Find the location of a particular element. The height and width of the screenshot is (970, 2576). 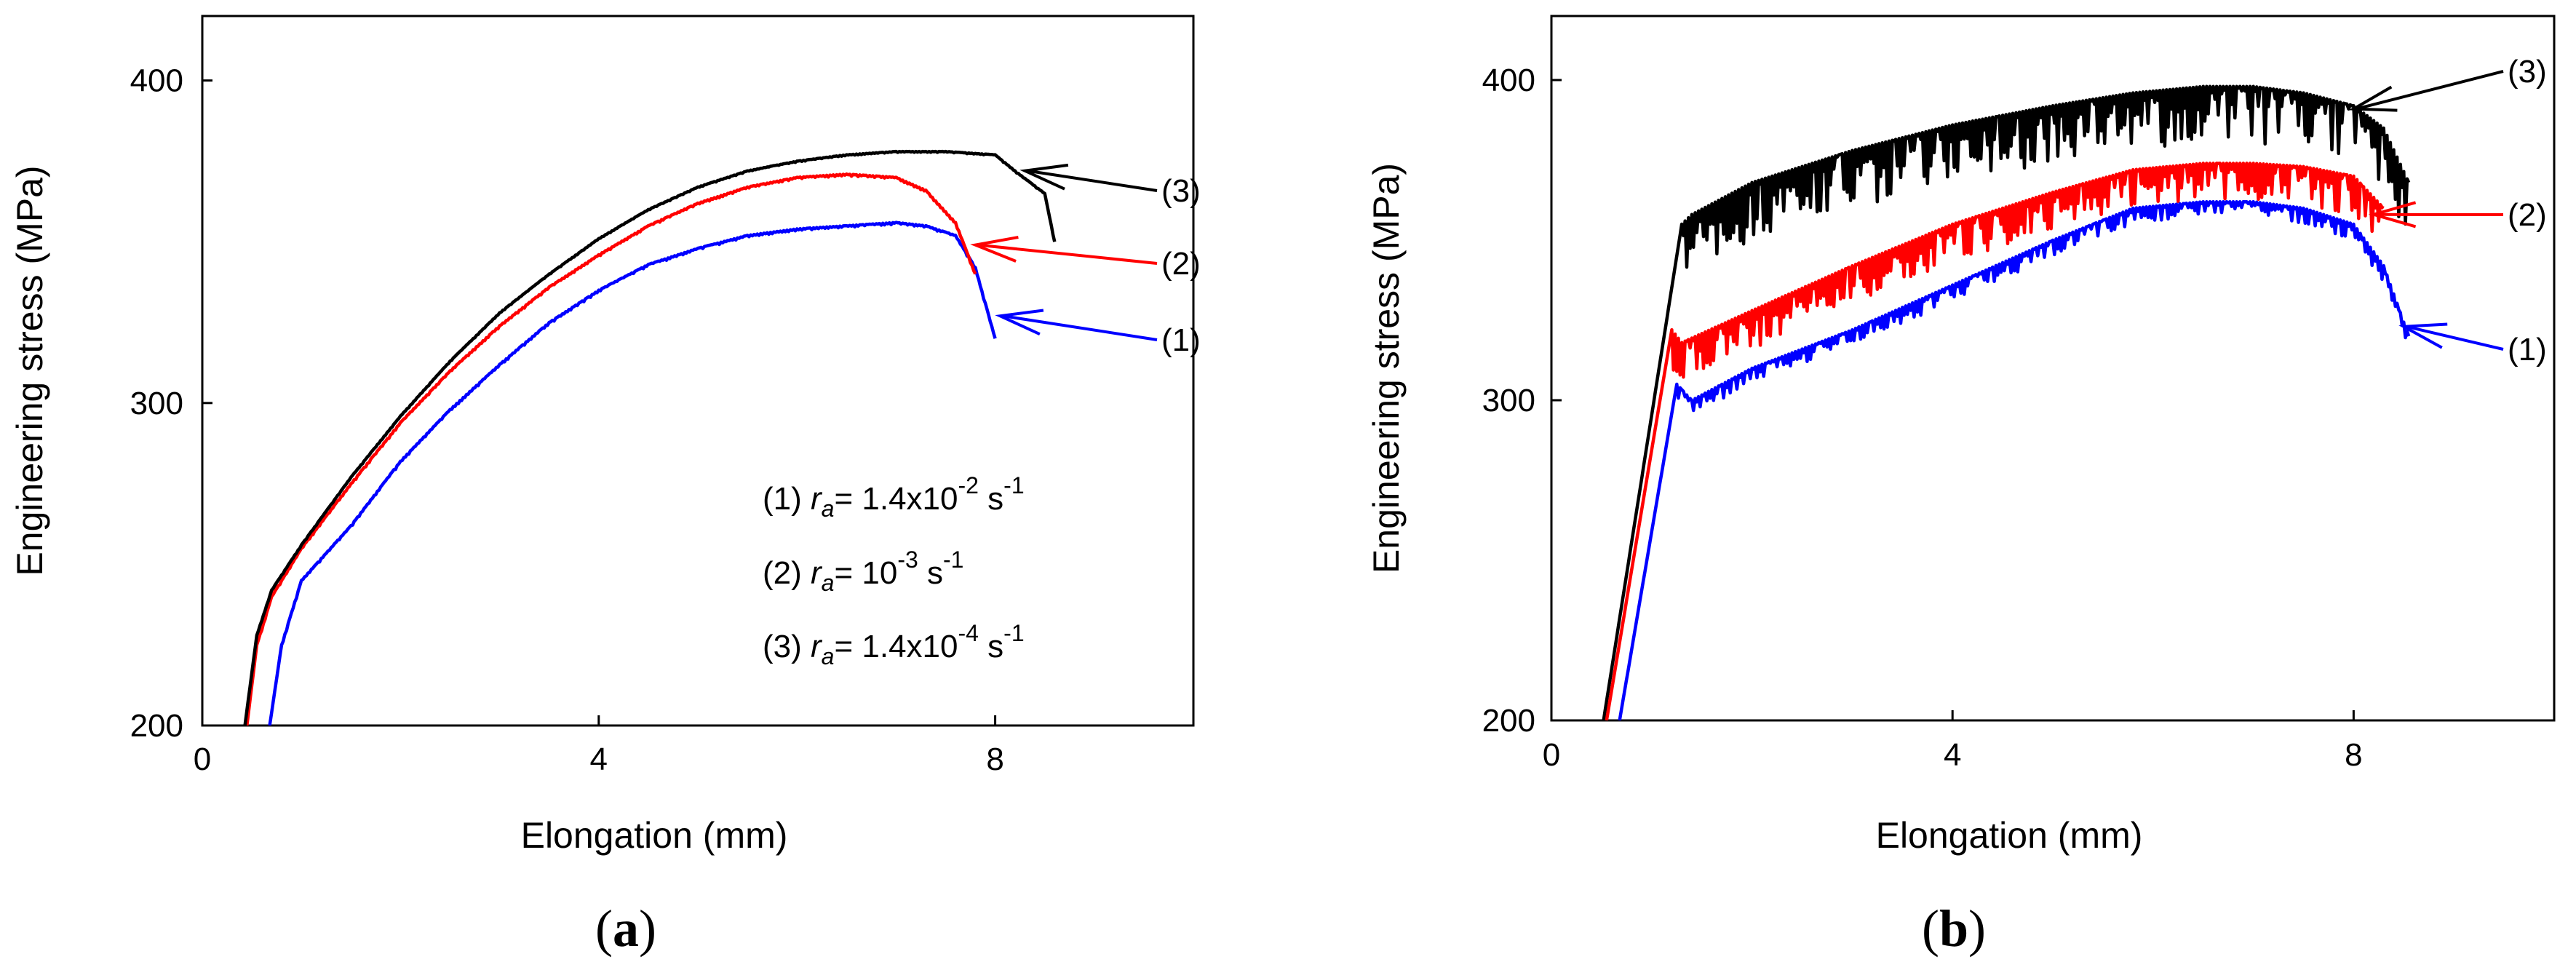

legend-base: 10 is located at coordinates (879, 573).